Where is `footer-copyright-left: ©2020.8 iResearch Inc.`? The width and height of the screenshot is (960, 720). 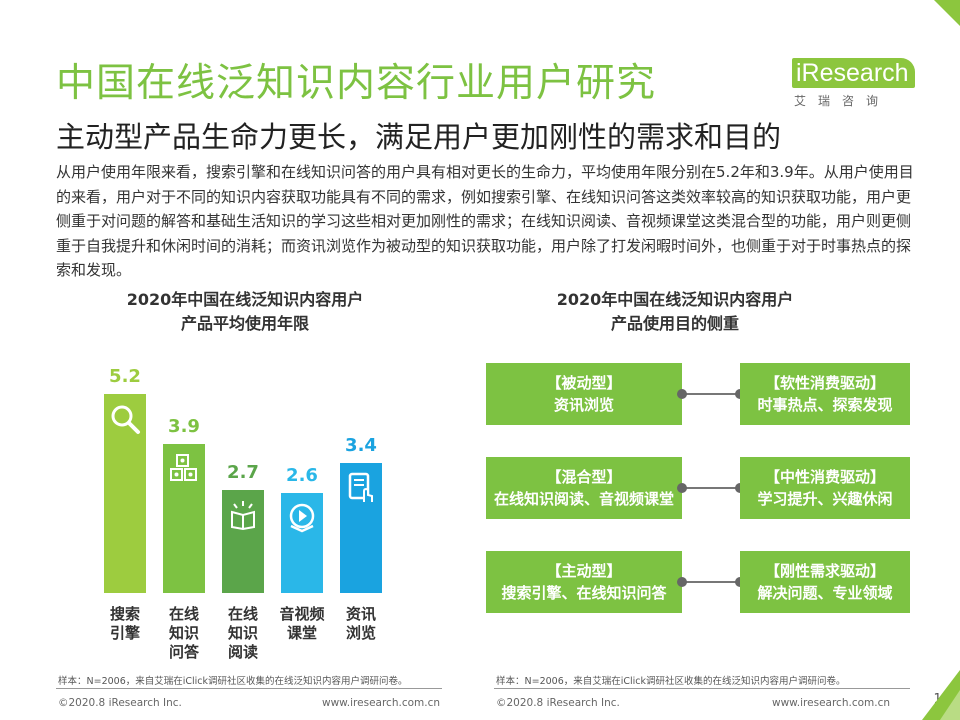
footer-copyright-left: ©2020.8 iResearch Inc. is located at coordinates (120, 703).